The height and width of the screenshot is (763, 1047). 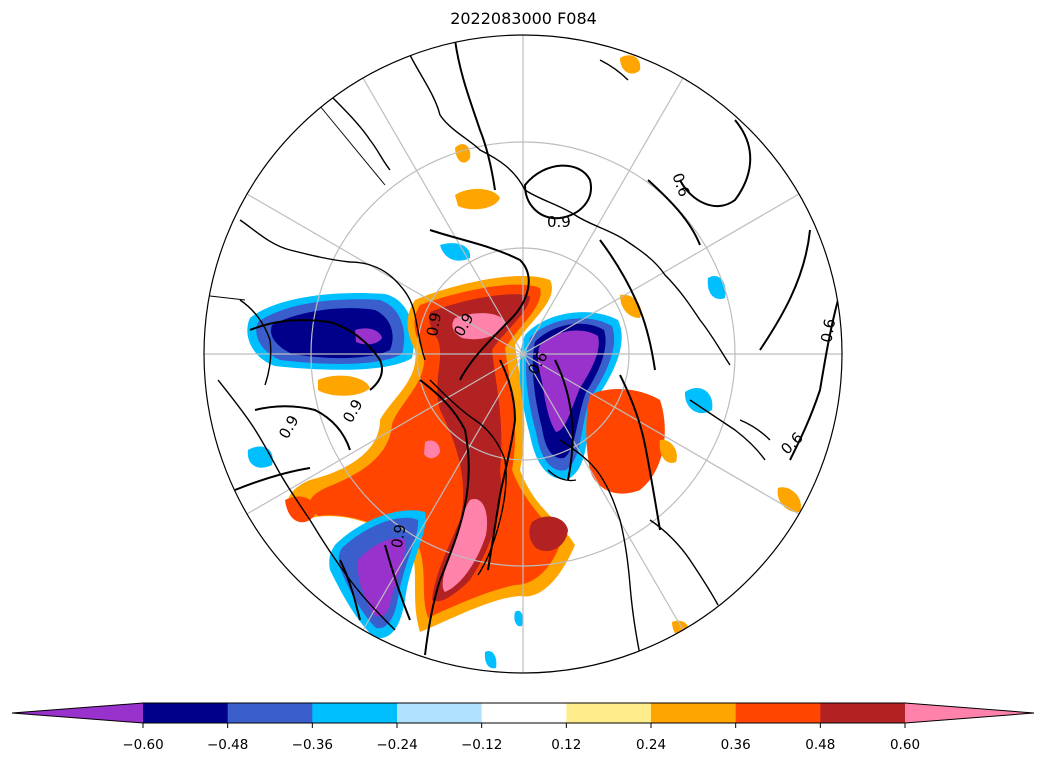 What do you see at coordinates (524, 725) in the screenshot?
I see `colorbar-ticks` at bounding box center [524, 725].